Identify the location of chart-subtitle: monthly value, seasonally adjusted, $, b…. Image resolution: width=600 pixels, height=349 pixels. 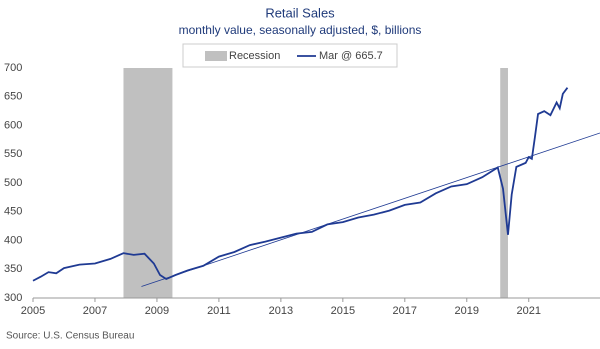
(300, 30).